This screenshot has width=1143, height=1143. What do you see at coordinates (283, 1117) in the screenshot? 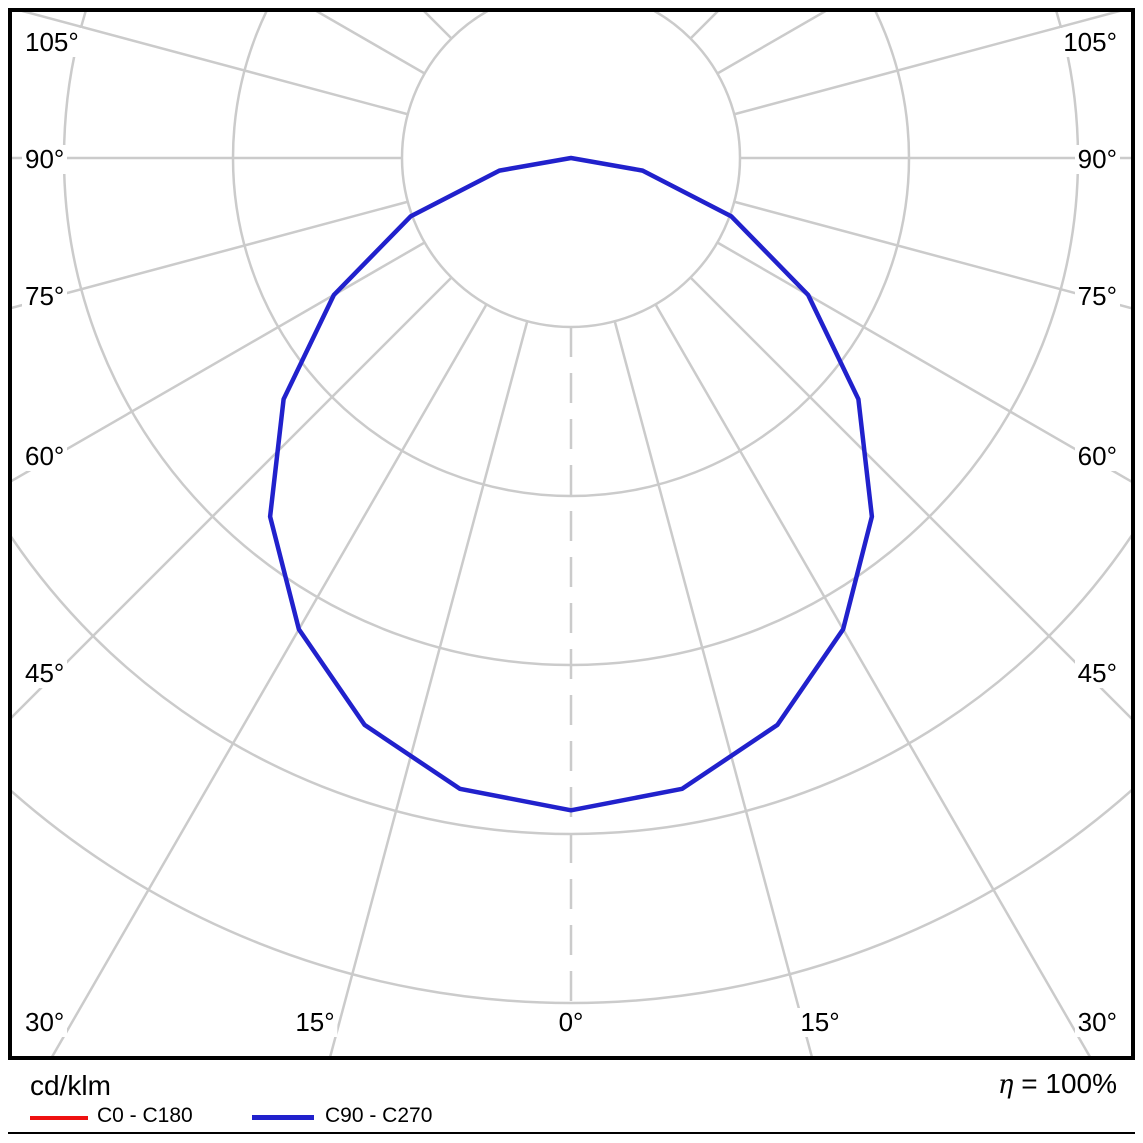
I see `legend-swatch-c90-c270` at bounding box center [283, 1117].